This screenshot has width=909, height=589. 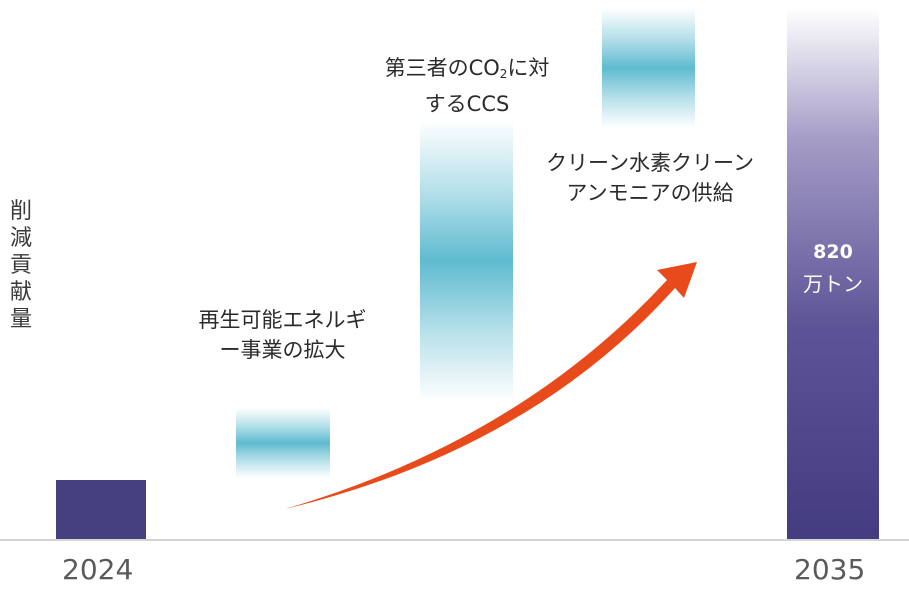 What do you see at coordinates (830, 569) in the screenshot?
I see `x-tick-2035: 2035` at bounding box center [830, 569].